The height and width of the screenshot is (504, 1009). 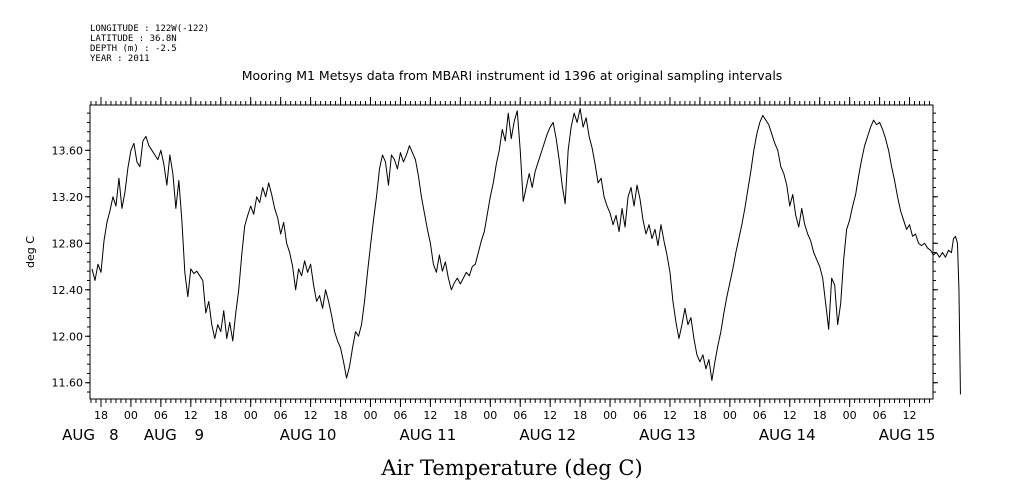 What do you see at coordinates (68, 150) in the screenshot?
I see `y-tick-label: 13.60` at bounding box center [68, 150].